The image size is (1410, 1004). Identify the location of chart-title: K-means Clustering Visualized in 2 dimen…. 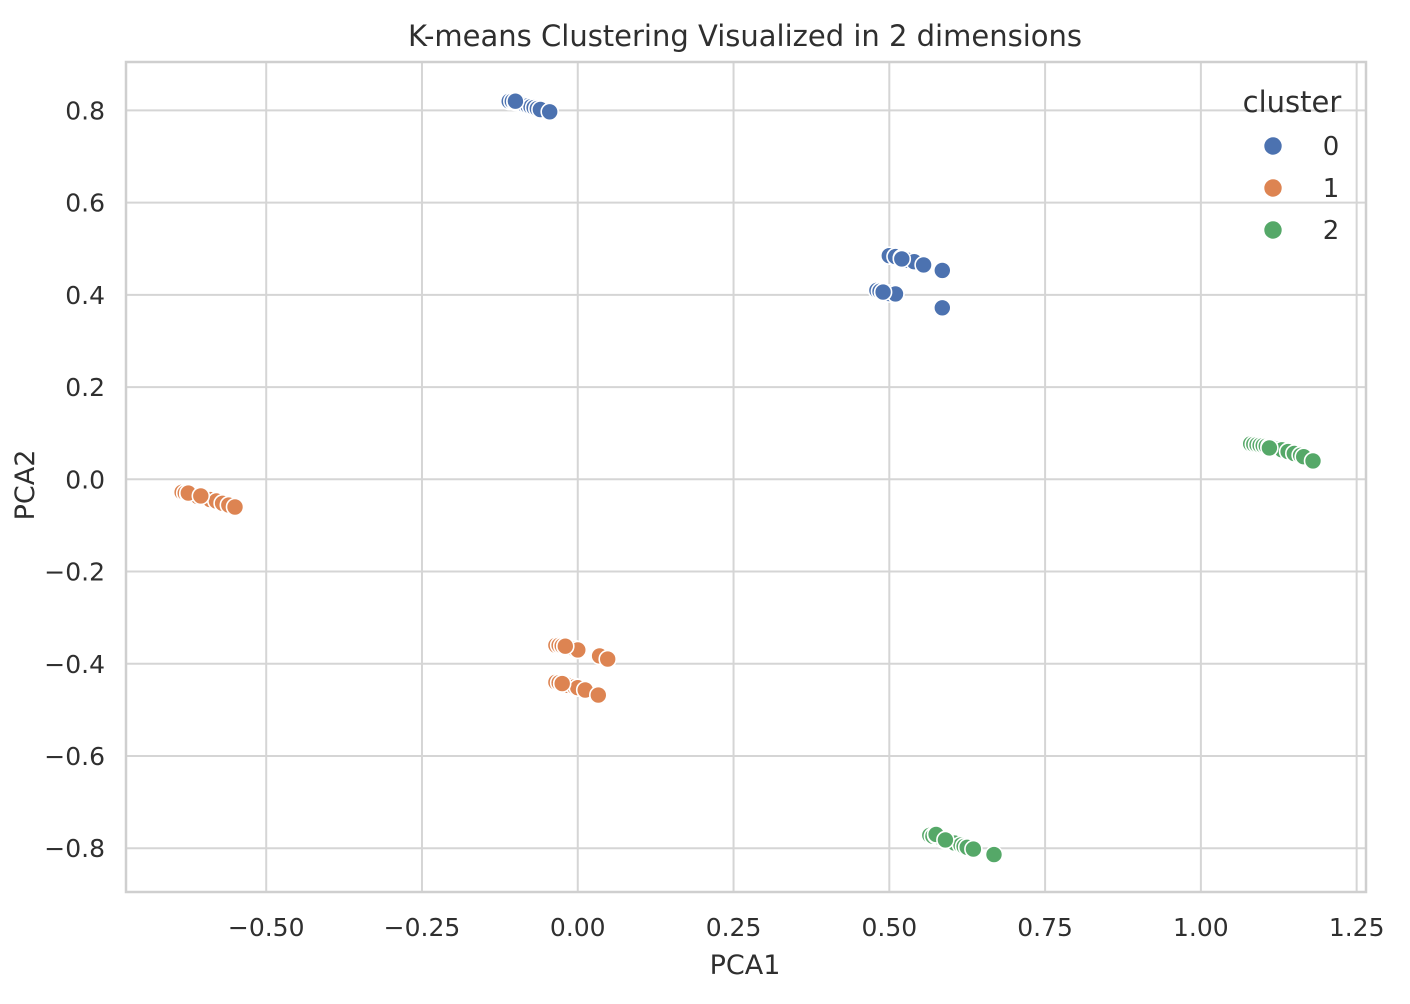
(745, 36).